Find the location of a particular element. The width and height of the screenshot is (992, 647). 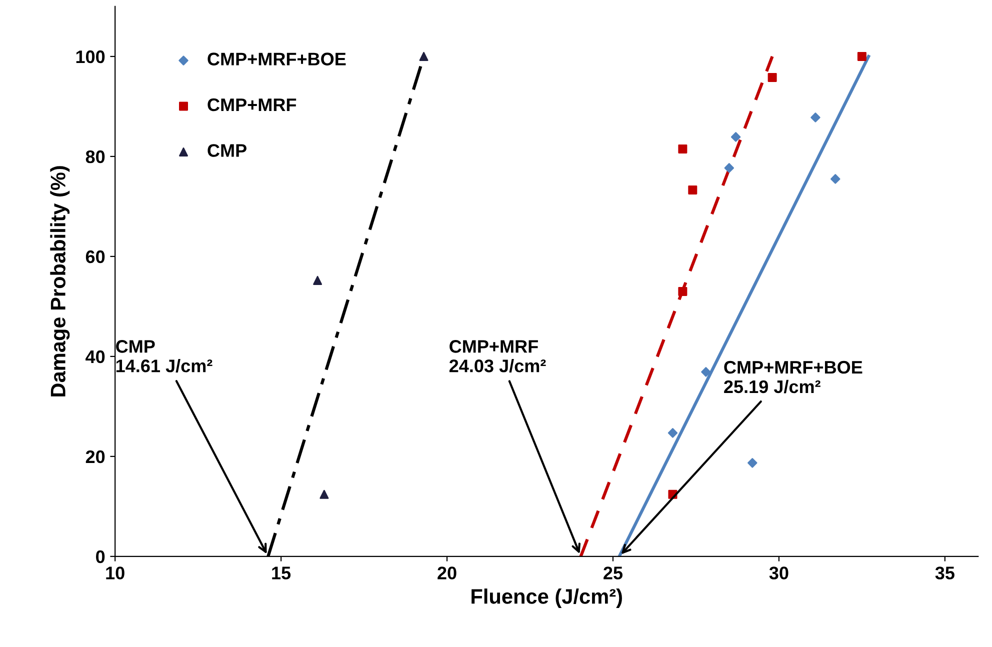

y-tick-label: 20 is located at coordinates (95, 457).